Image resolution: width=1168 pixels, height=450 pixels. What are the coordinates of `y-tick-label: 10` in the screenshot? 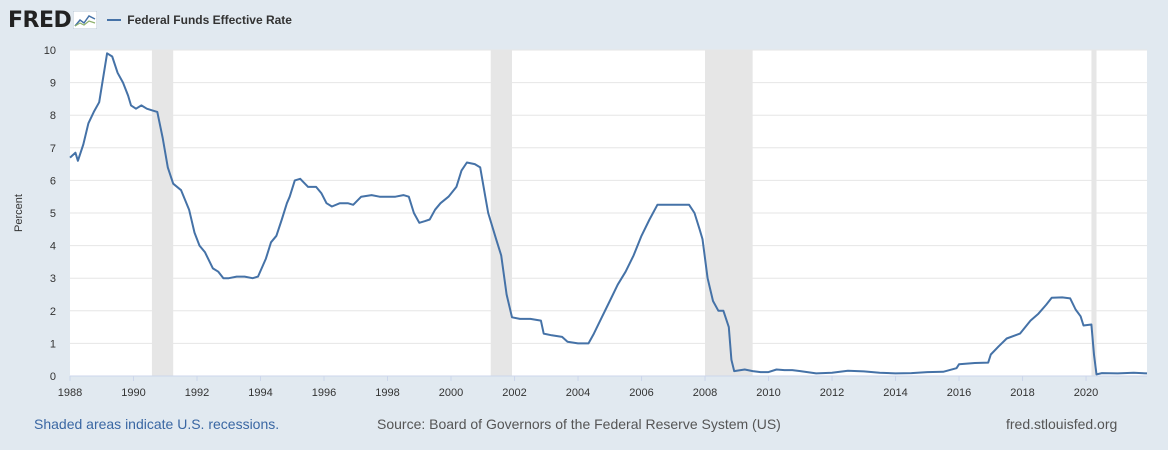 It's located at (50, 51).